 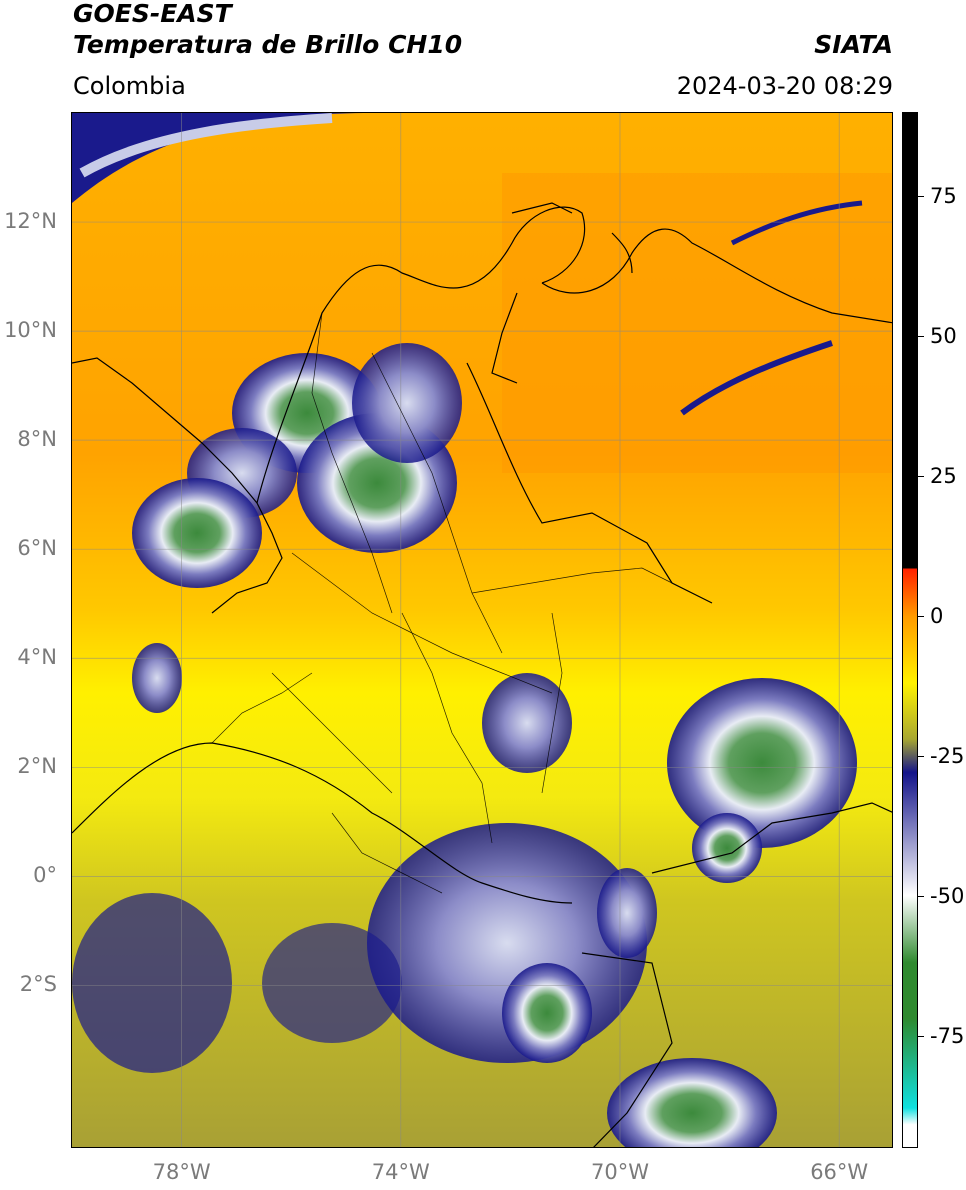 I want to click on colorbar, so click(x=910, y=630).